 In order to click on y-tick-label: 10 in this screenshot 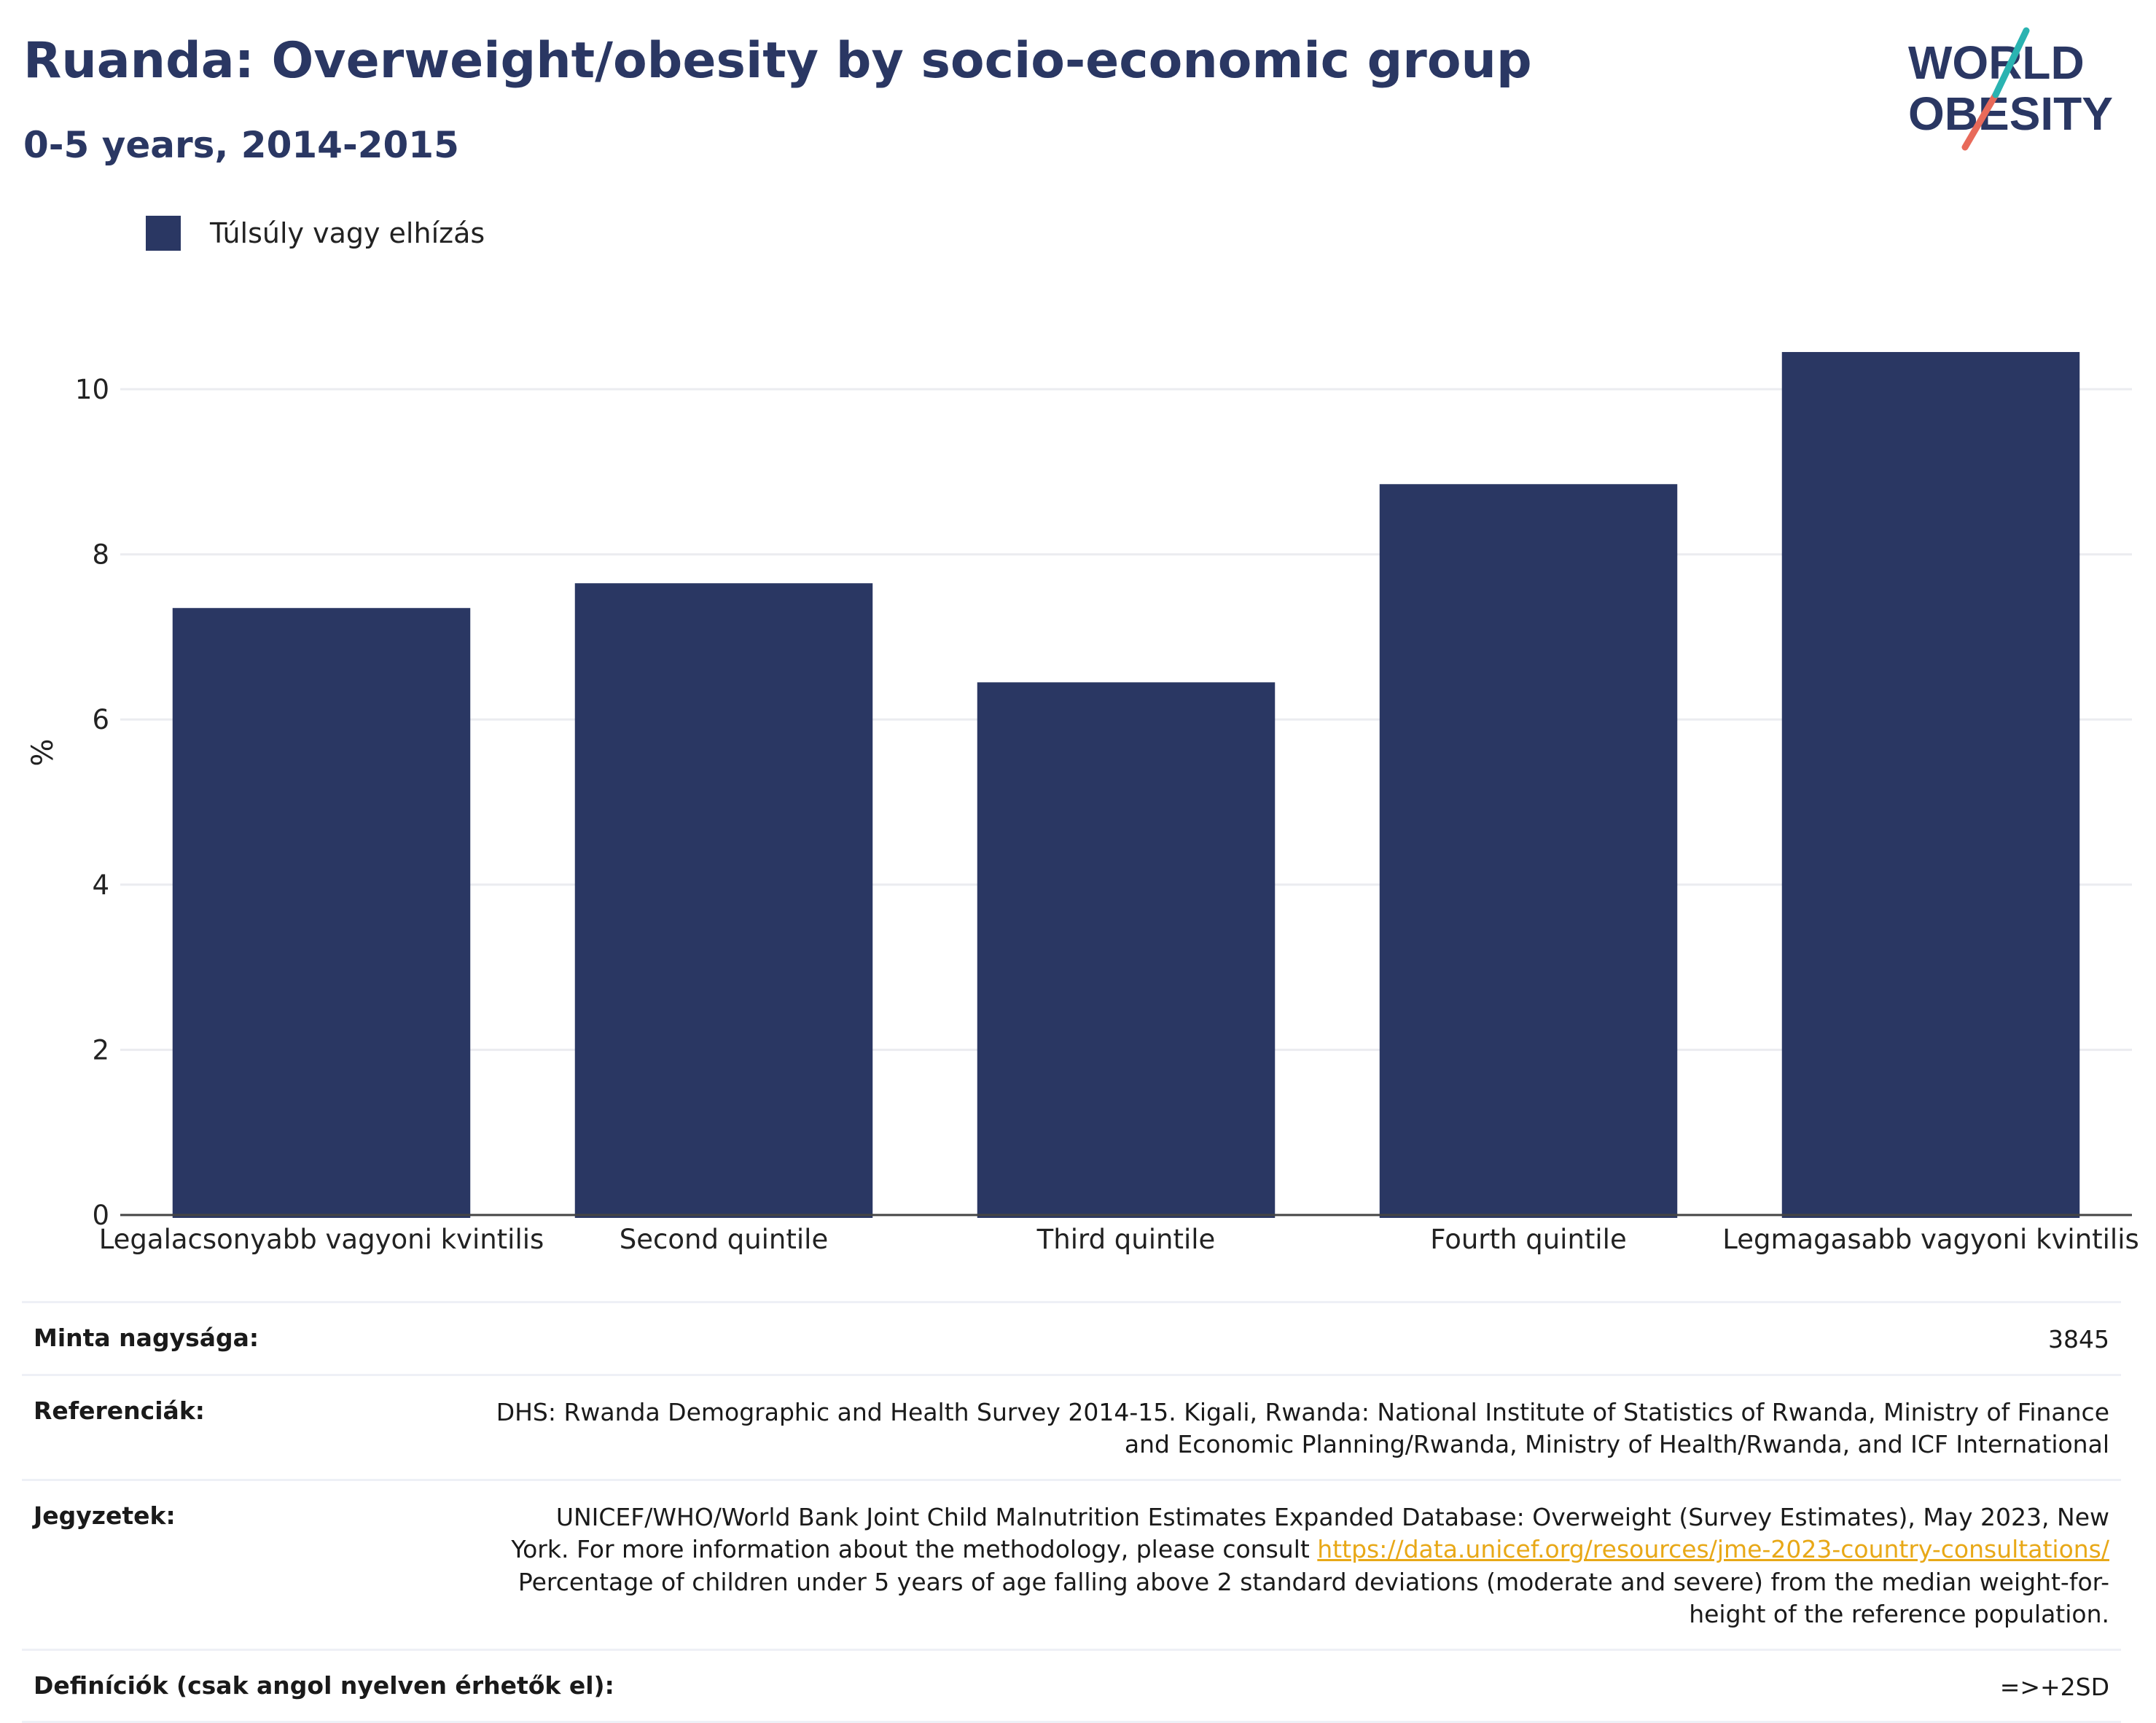, I will do `click(92, 389)`.